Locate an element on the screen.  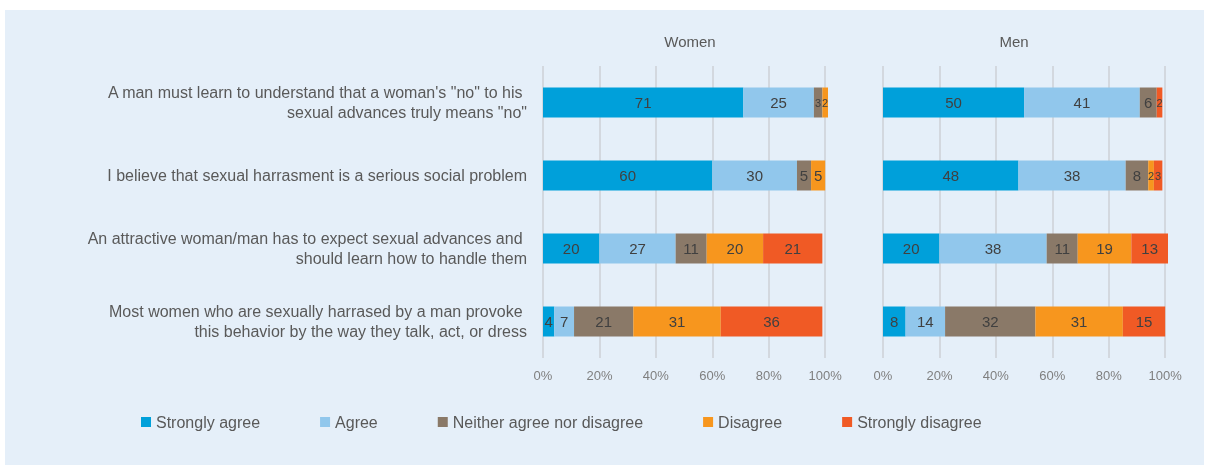
legend-label: Strongly disagree is located at coordinates (919, 422).